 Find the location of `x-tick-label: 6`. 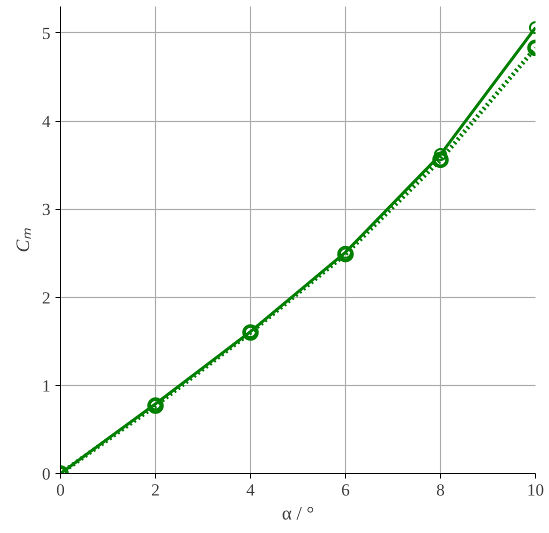

x-tick-label: 6 is located at coordinates (345, 490).